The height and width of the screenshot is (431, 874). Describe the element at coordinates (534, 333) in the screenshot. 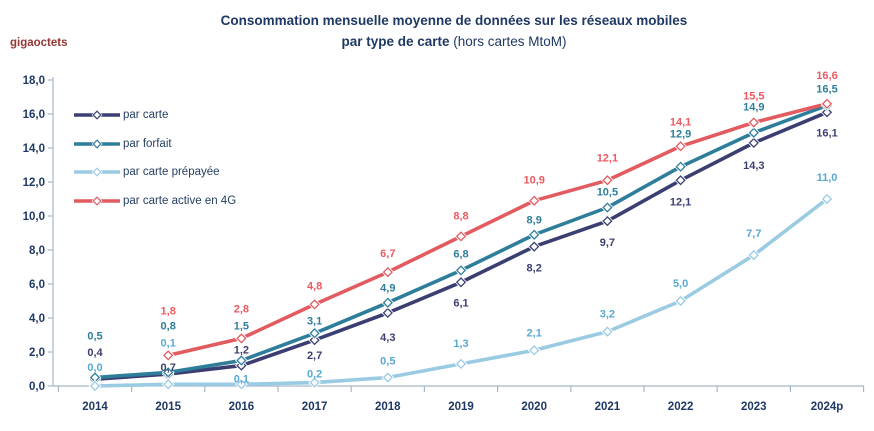

I see `data-label-par-carte-prepayee: 2,1` at that location.